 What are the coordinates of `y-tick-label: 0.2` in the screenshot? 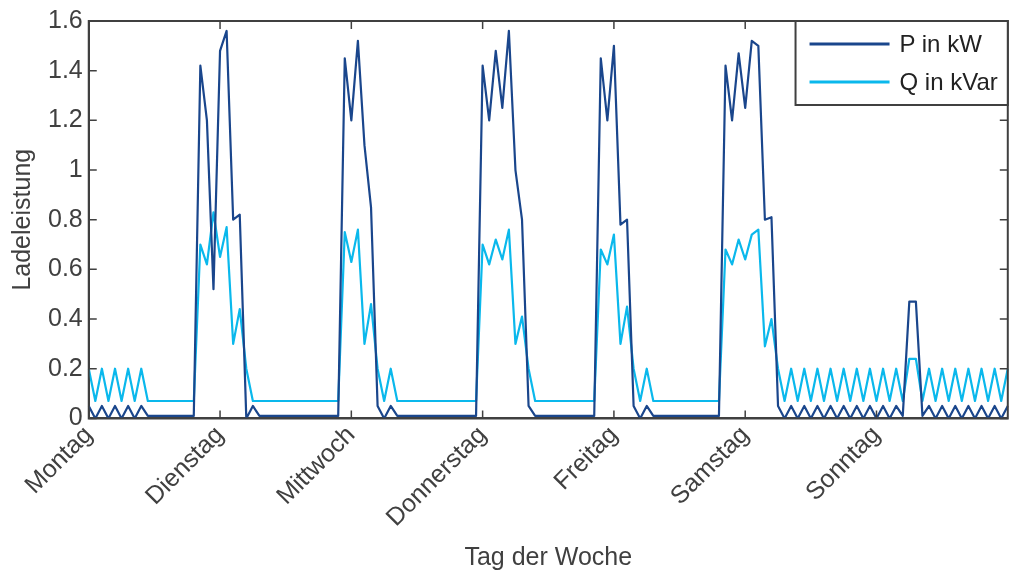 It's located at (65, 366).